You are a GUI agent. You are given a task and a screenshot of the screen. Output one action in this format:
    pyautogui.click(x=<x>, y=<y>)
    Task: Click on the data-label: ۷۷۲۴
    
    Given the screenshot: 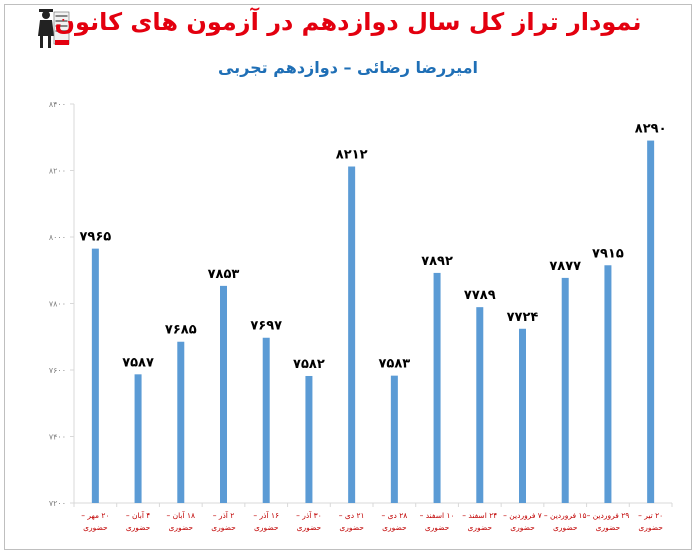 What is the action you would take?
    pyautogui.click(x=523, y=317)
    